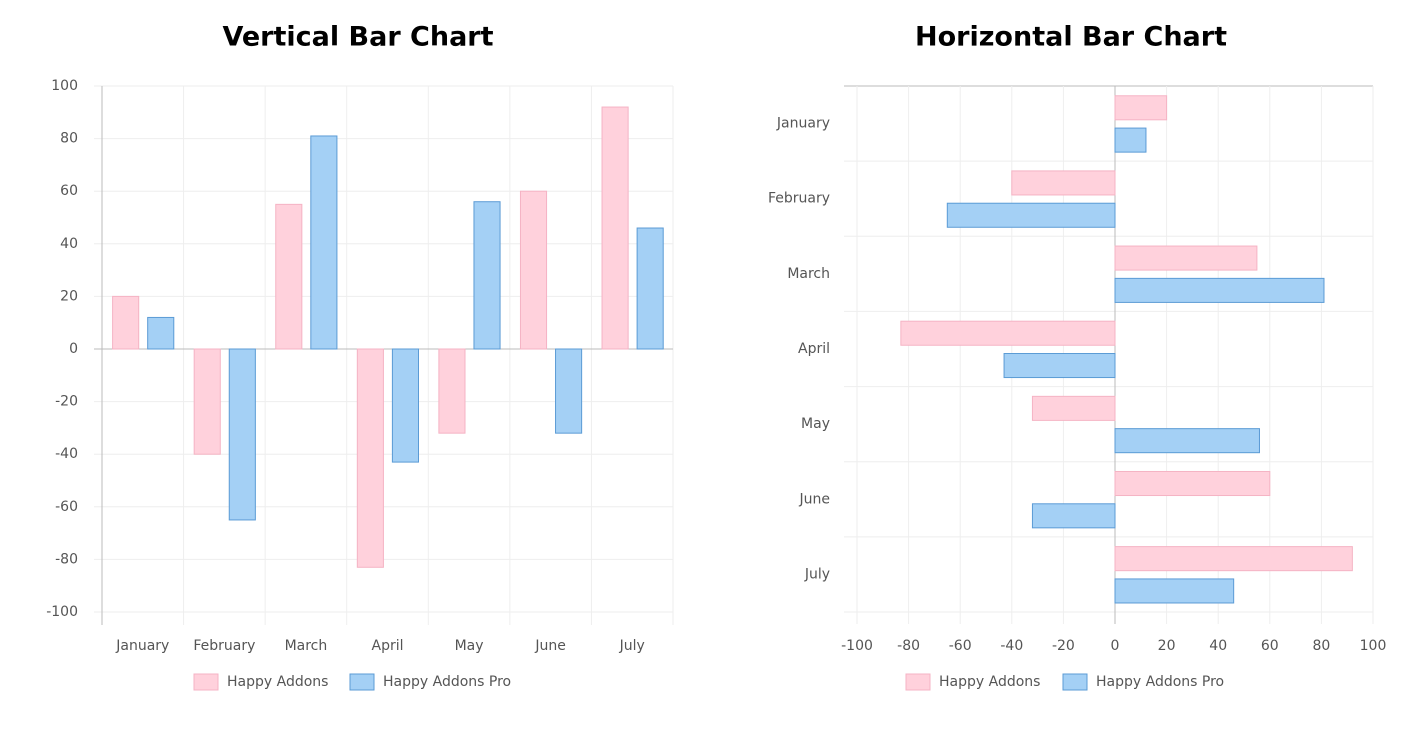  I want to click on y-tick-label: 100, so click(64, 86).